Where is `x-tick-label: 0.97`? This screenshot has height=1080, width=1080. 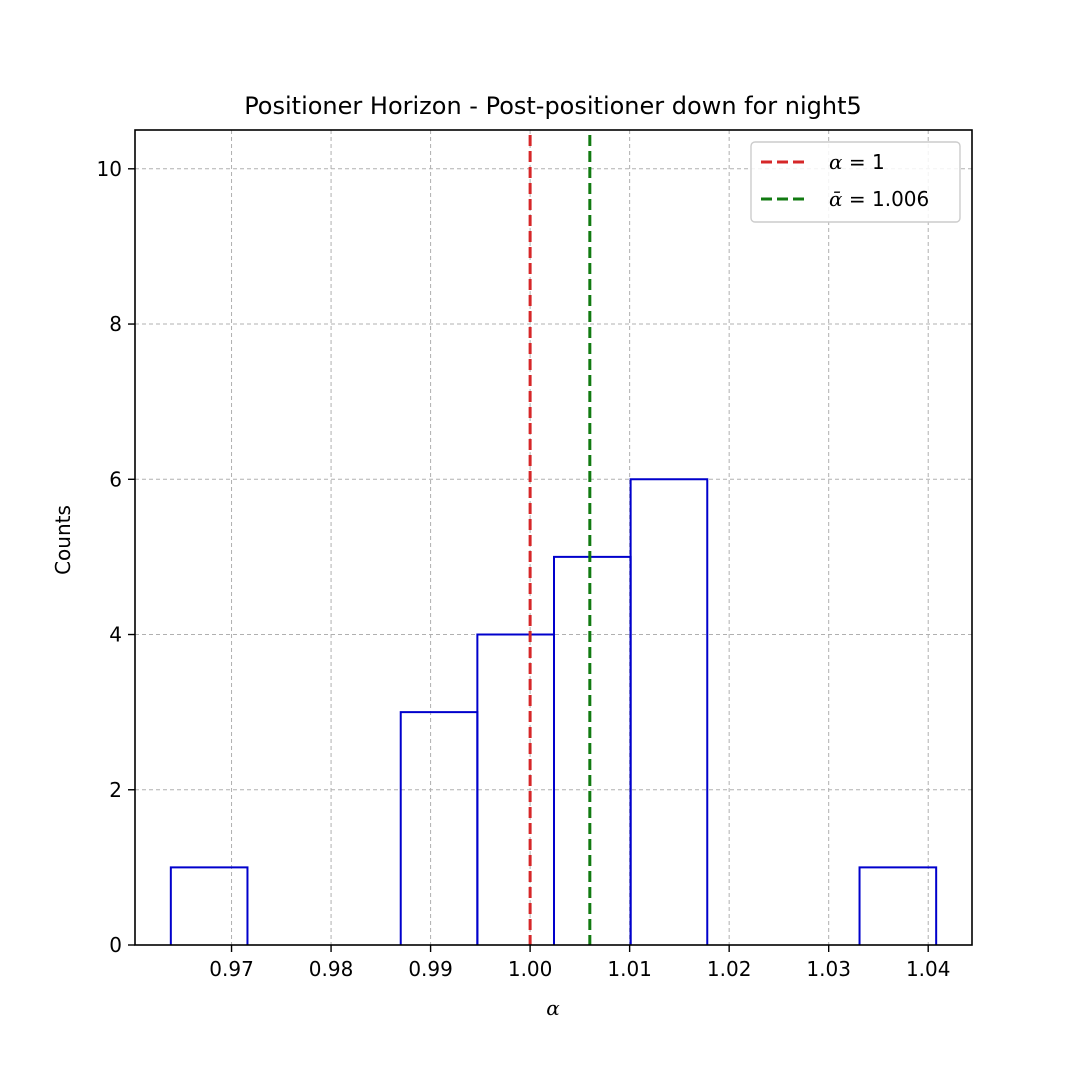
x-tick-label: 0.97 is located at coordinates (231, 969).